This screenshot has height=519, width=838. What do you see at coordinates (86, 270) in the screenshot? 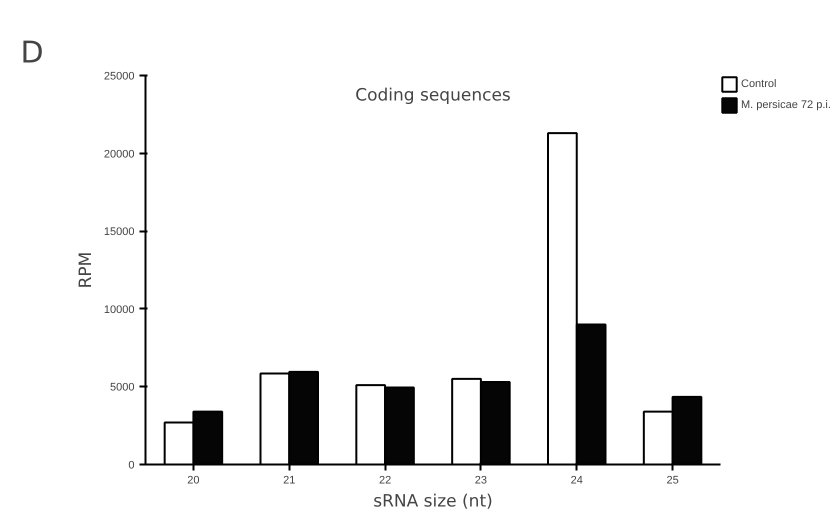
I see `y-axis-title: RPM` at bounding box center [86, 270].